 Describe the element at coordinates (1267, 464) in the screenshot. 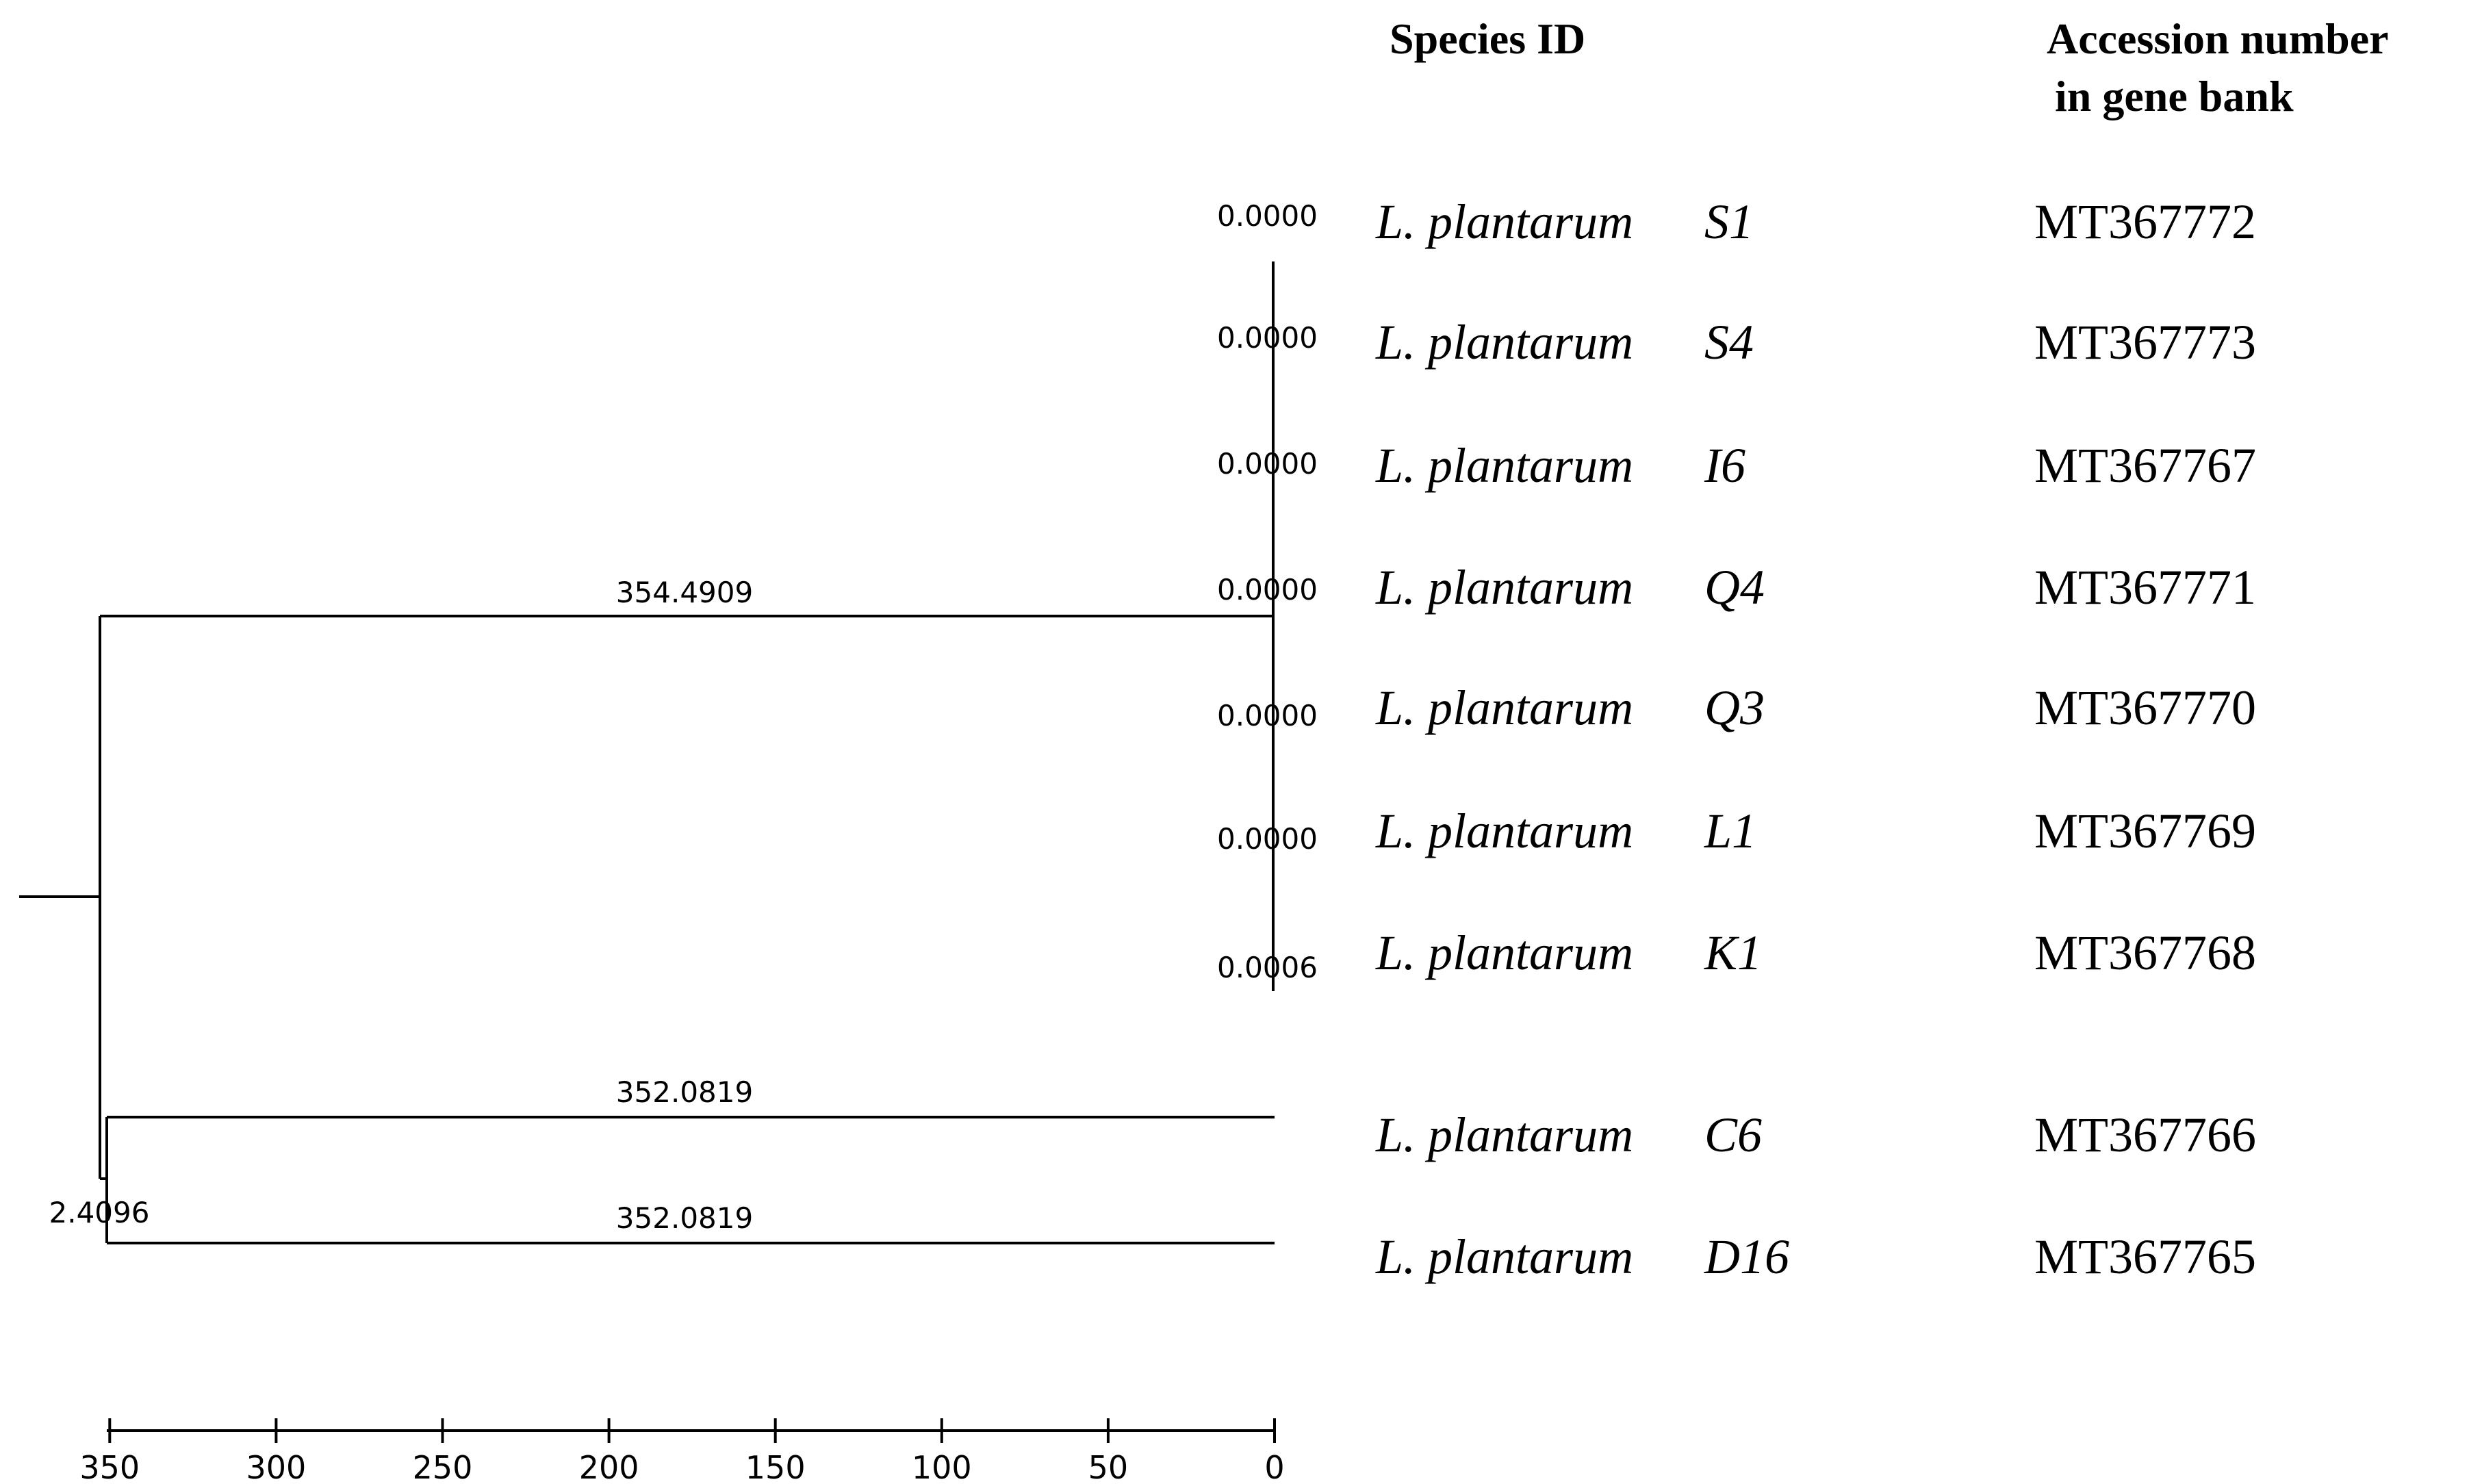

I see `branch-length-i6: 0.0000` at that location.